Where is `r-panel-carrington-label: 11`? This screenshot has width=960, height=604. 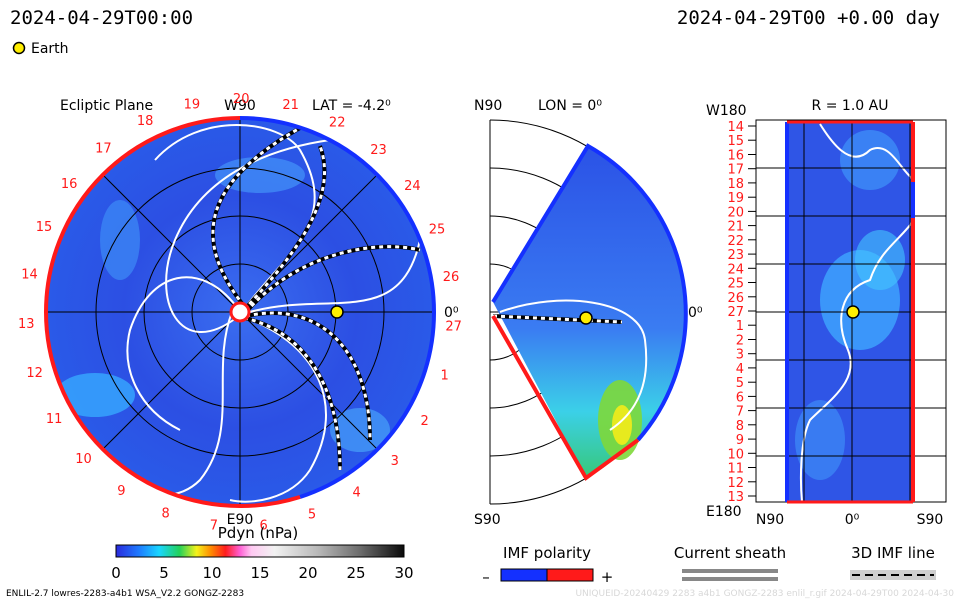 r-panel-carrington-label: 11 is located at coordinates (735, 469).